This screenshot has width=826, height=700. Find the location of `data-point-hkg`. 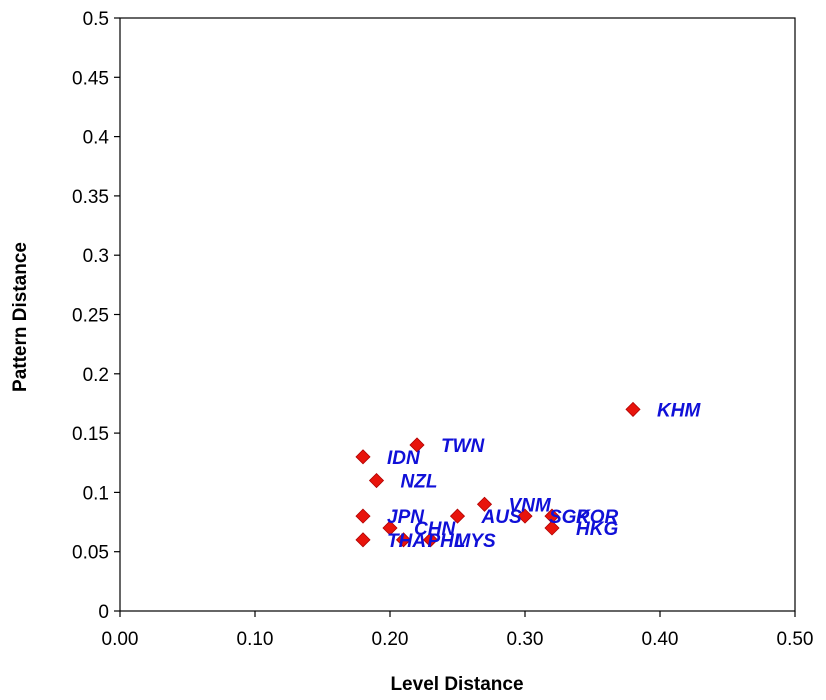

data-point-hkg is located at coordinates (552, 528).